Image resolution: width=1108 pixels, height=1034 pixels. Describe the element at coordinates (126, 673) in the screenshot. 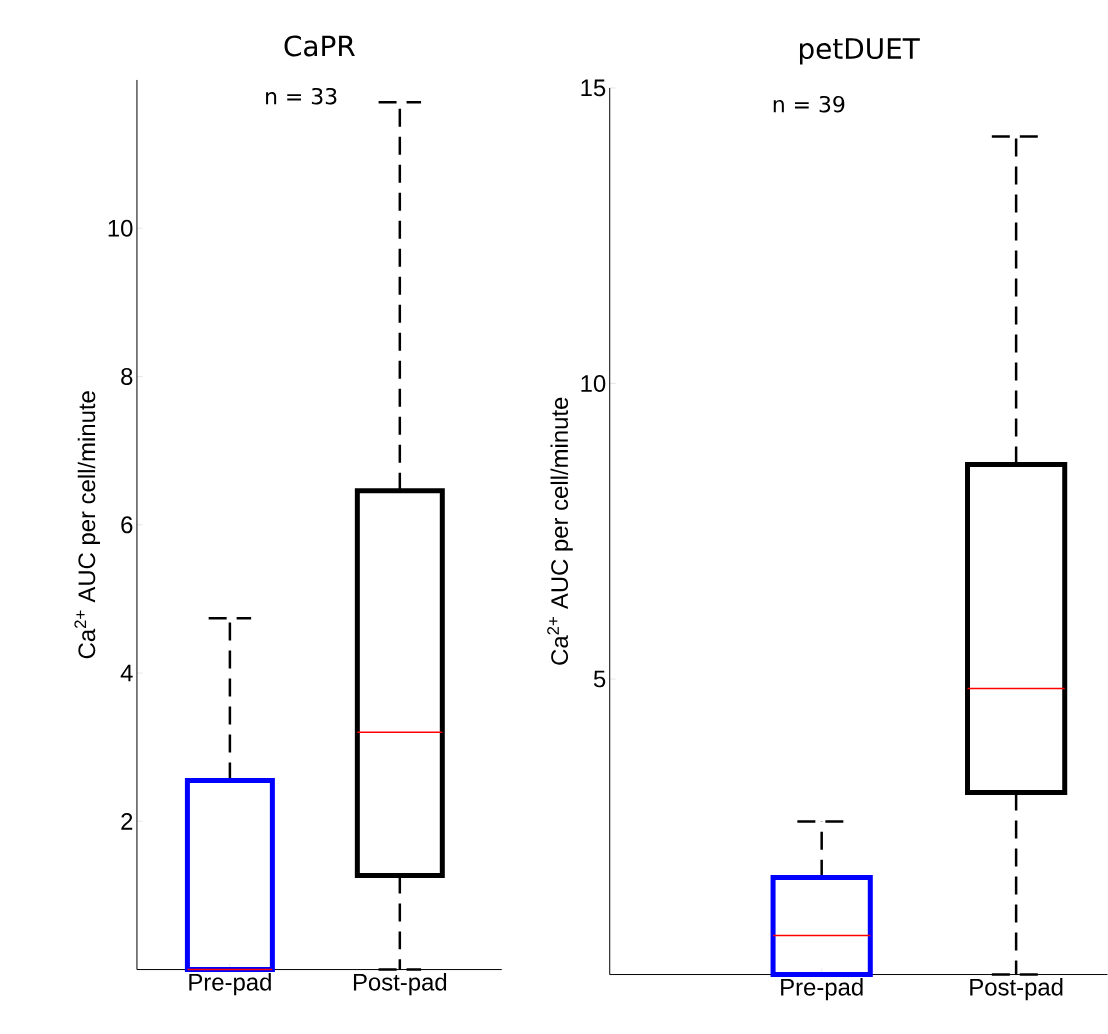

I see `y-tick-label: 4` at that location.